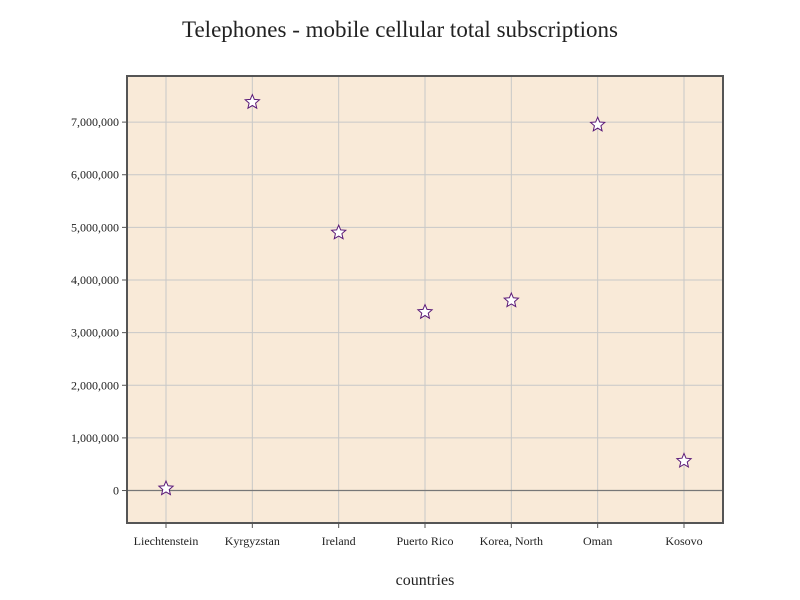  I want to click on y-tick-label: 0, so click(116, 491).